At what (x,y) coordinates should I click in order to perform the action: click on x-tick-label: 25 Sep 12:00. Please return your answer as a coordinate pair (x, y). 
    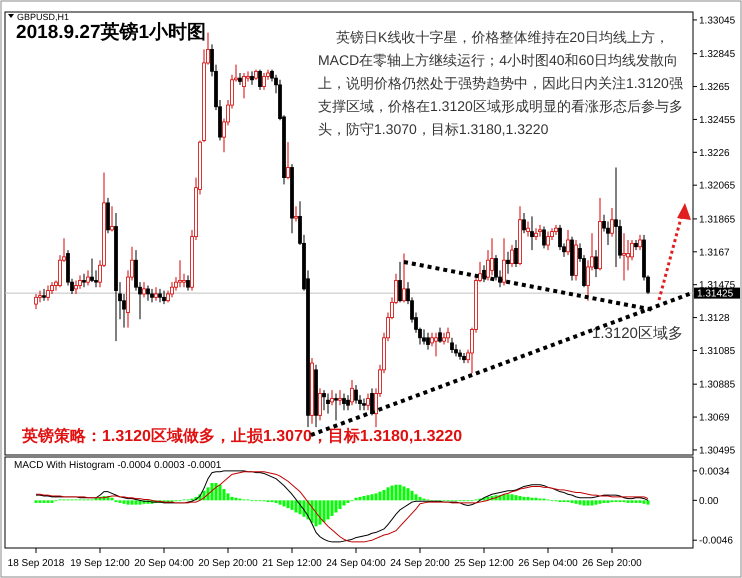
    Looking at the image, I should click on (484, 563).